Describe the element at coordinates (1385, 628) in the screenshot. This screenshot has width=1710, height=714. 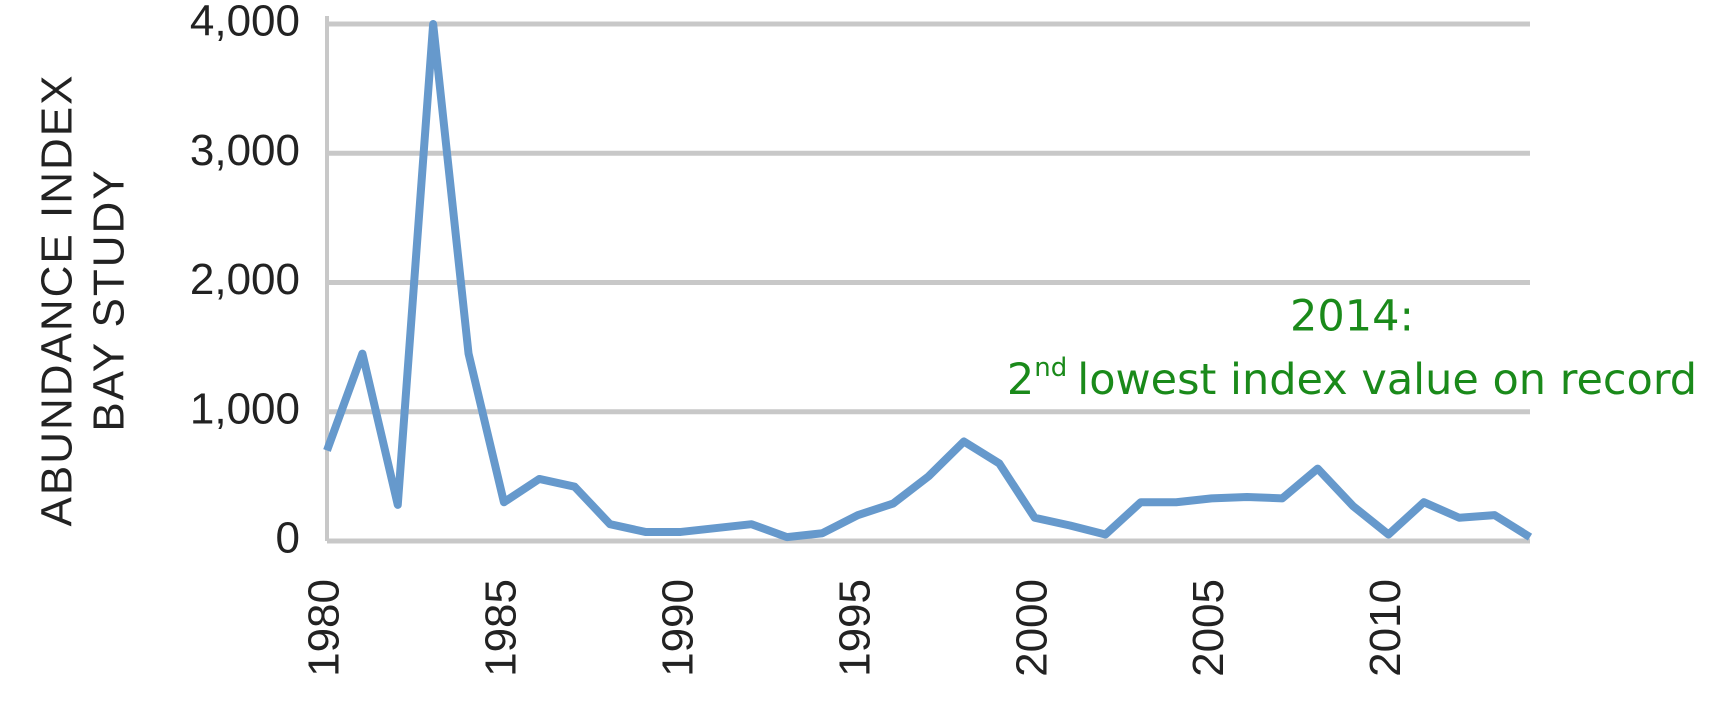
I see `x-tick-label: 2010` at that location.